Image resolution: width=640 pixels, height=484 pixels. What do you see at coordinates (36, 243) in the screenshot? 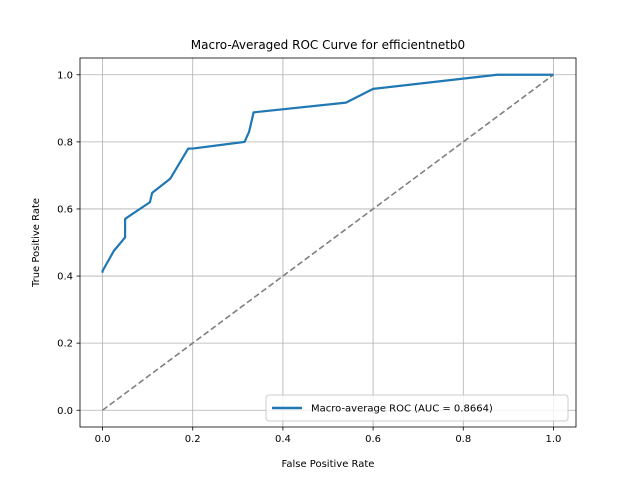
I see `y-axis-label: True Positive Rate` at bounding box center [36, 243].